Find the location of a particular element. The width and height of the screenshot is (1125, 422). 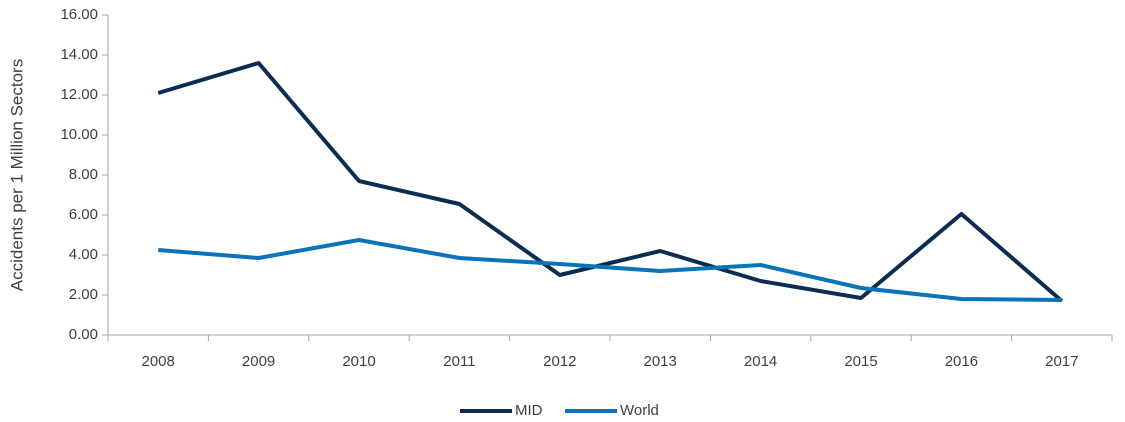

y-tick-label: 6.00 is located at coordinates (83, 214).